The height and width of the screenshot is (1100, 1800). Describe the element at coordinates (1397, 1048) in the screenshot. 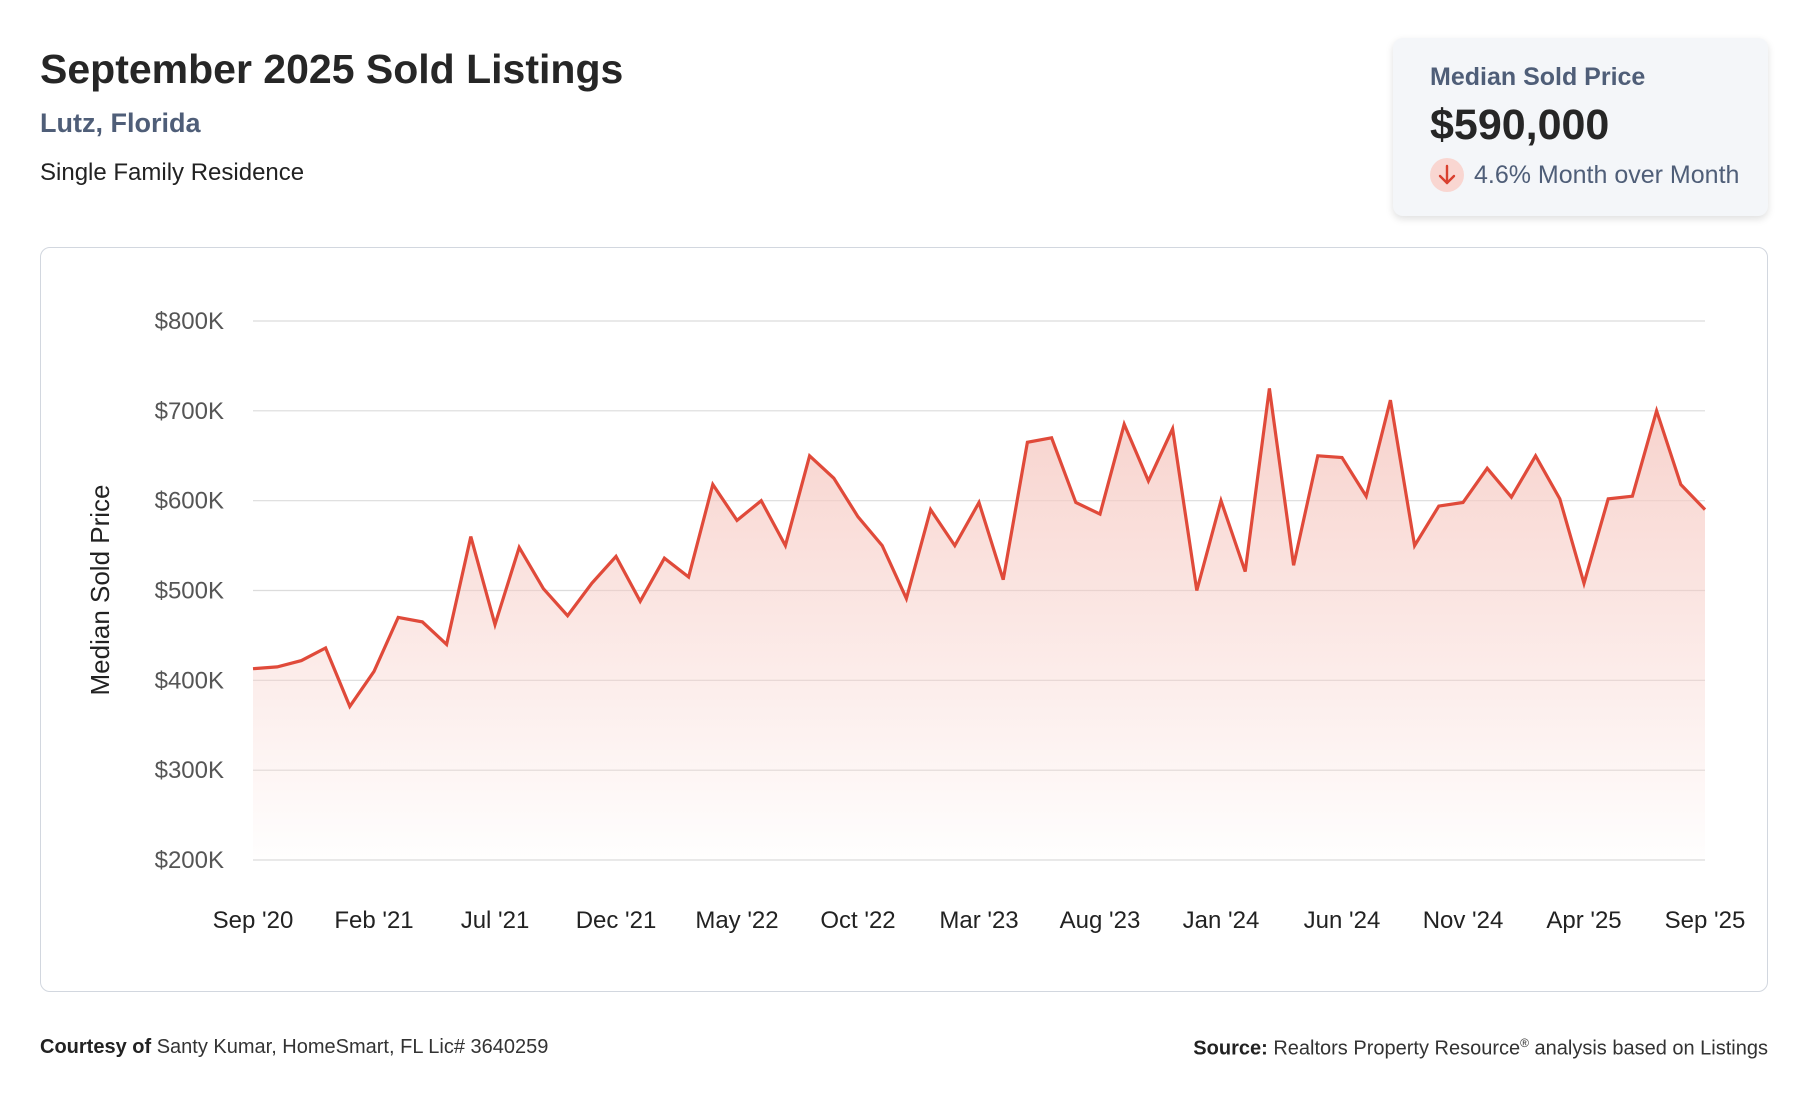

I see `source-text: Realtors Property Resource` at that location.